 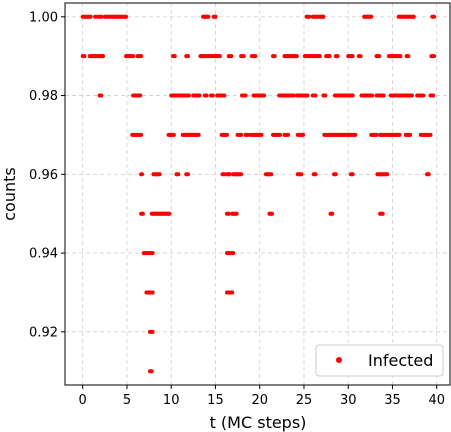 I want to click on y-axis-ticks: 0.92 0.94 0.96 0.98 1.00, so click(x=47, y=175).